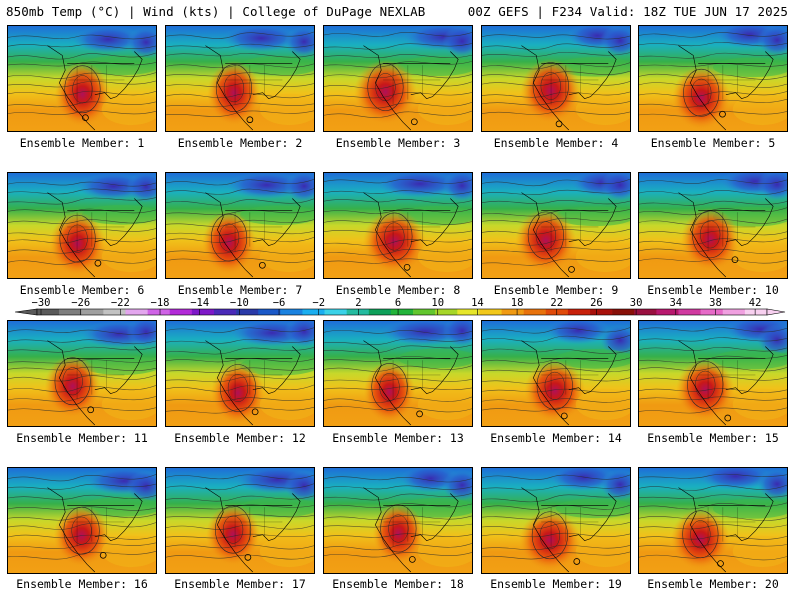 The height and width of the screenshot is (600, 800). I want to click on colorbar-tick-label: 30, so click(636, 303).